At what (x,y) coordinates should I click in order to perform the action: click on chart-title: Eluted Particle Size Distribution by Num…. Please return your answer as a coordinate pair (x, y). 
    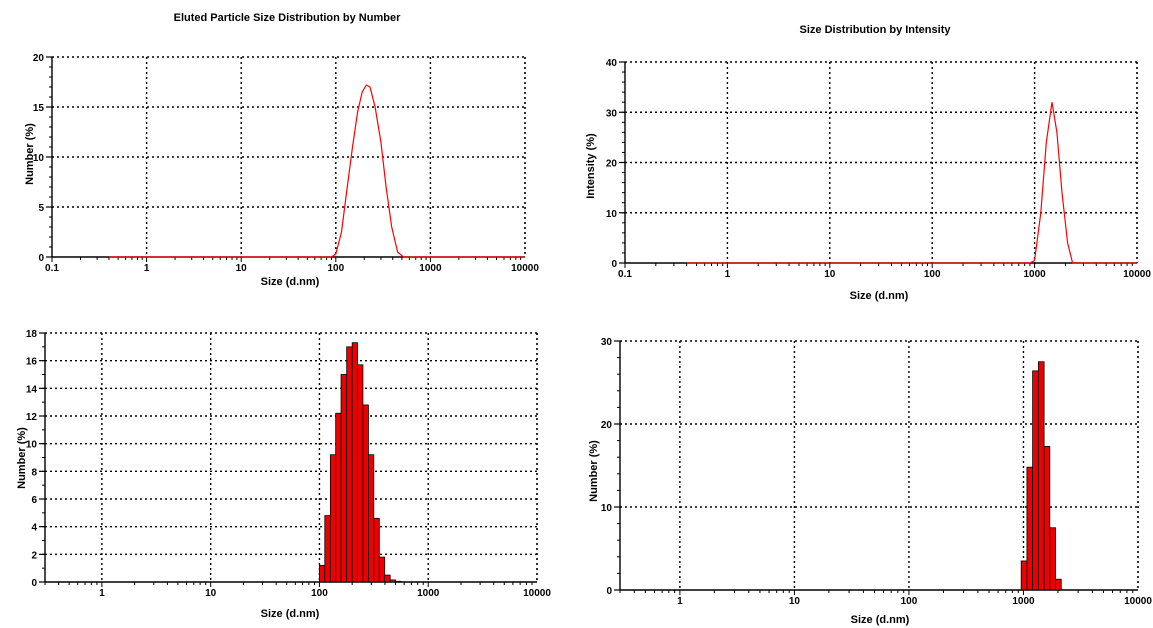
    Looking at the image, I should click on (287, 18).